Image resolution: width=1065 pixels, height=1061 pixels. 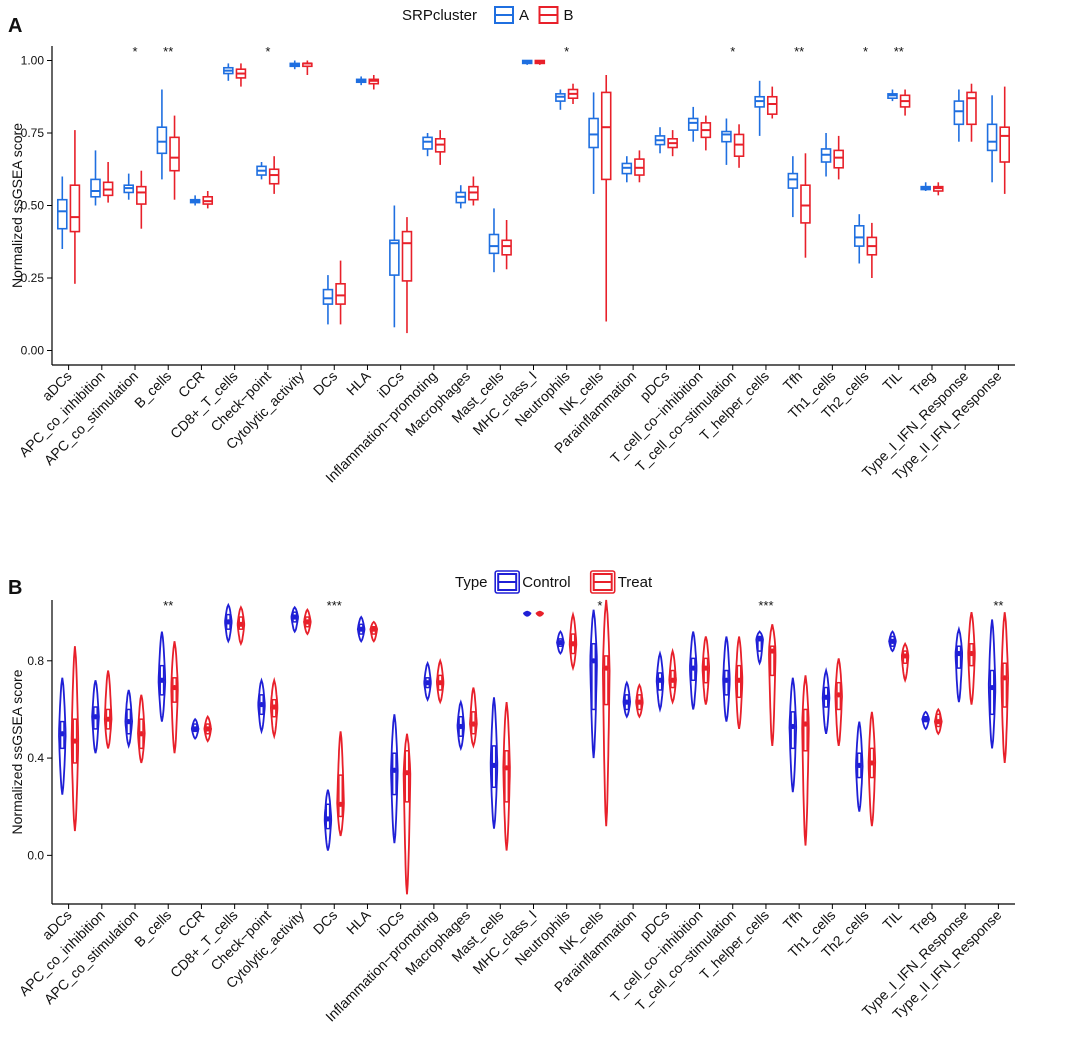 I want to click on box-CCR, so click(x=208, y=728).